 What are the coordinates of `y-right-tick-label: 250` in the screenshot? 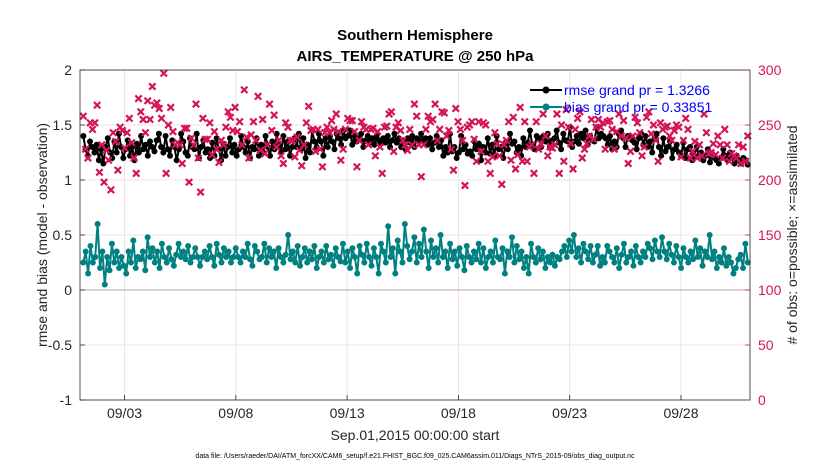 It's located at (770, 125).